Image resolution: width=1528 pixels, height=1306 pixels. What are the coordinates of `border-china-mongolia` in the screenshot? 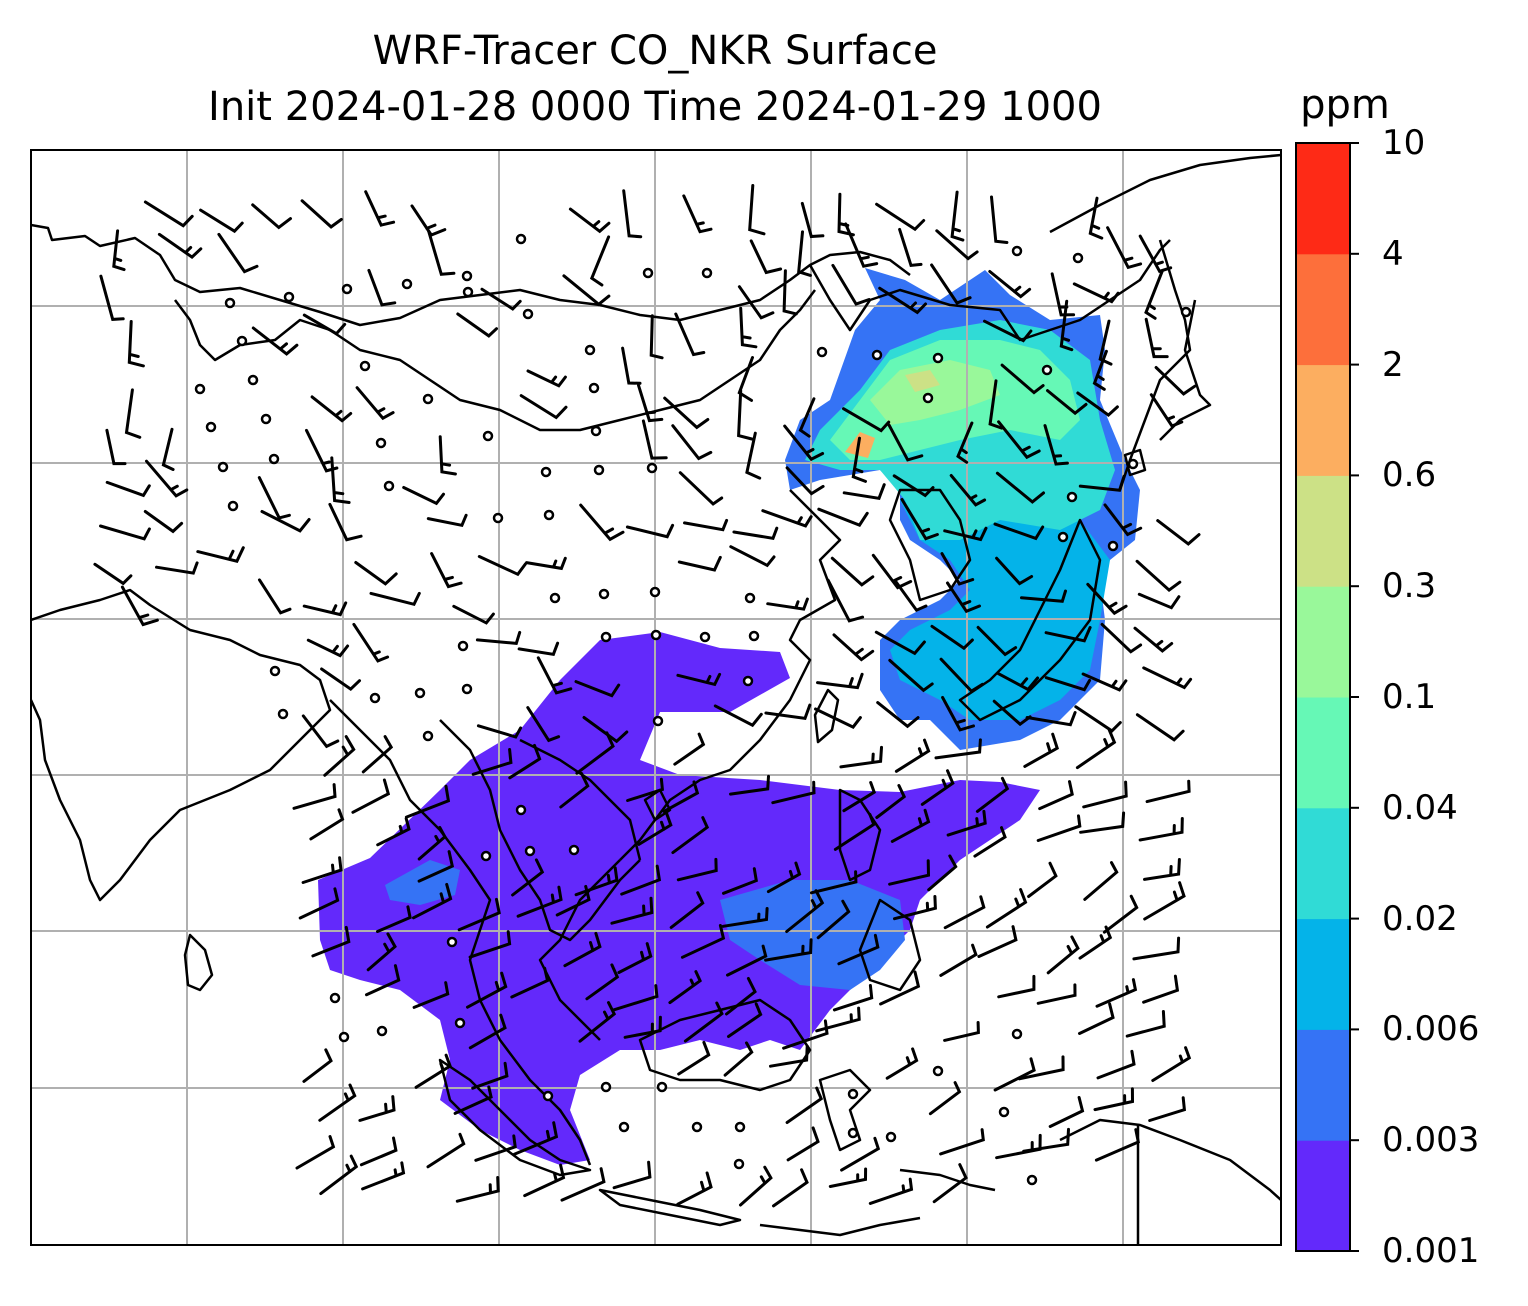 It's located at (495, 360).